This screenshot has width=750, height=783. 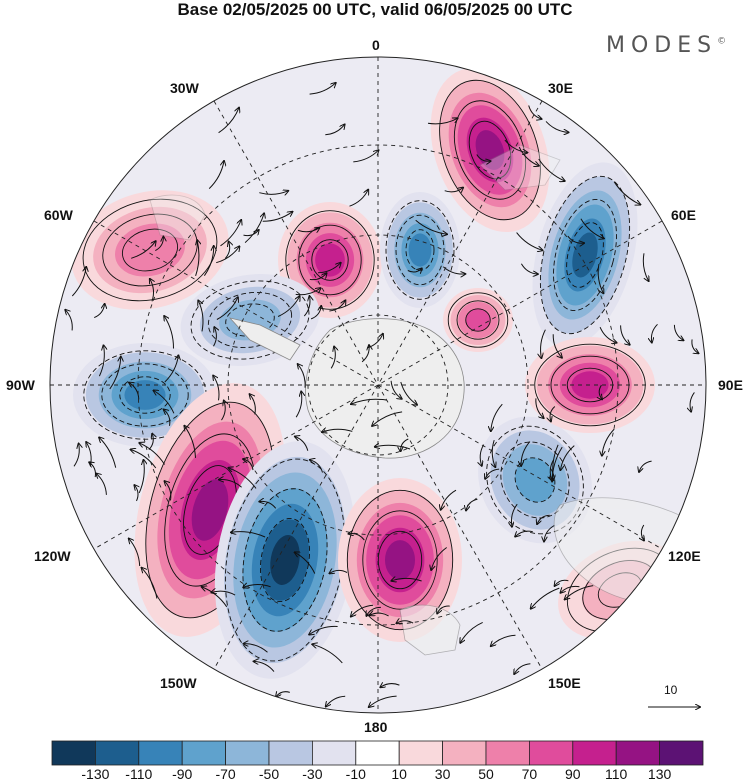 I want to click on reference-vector-label: 10, so click(x=671, y=690).